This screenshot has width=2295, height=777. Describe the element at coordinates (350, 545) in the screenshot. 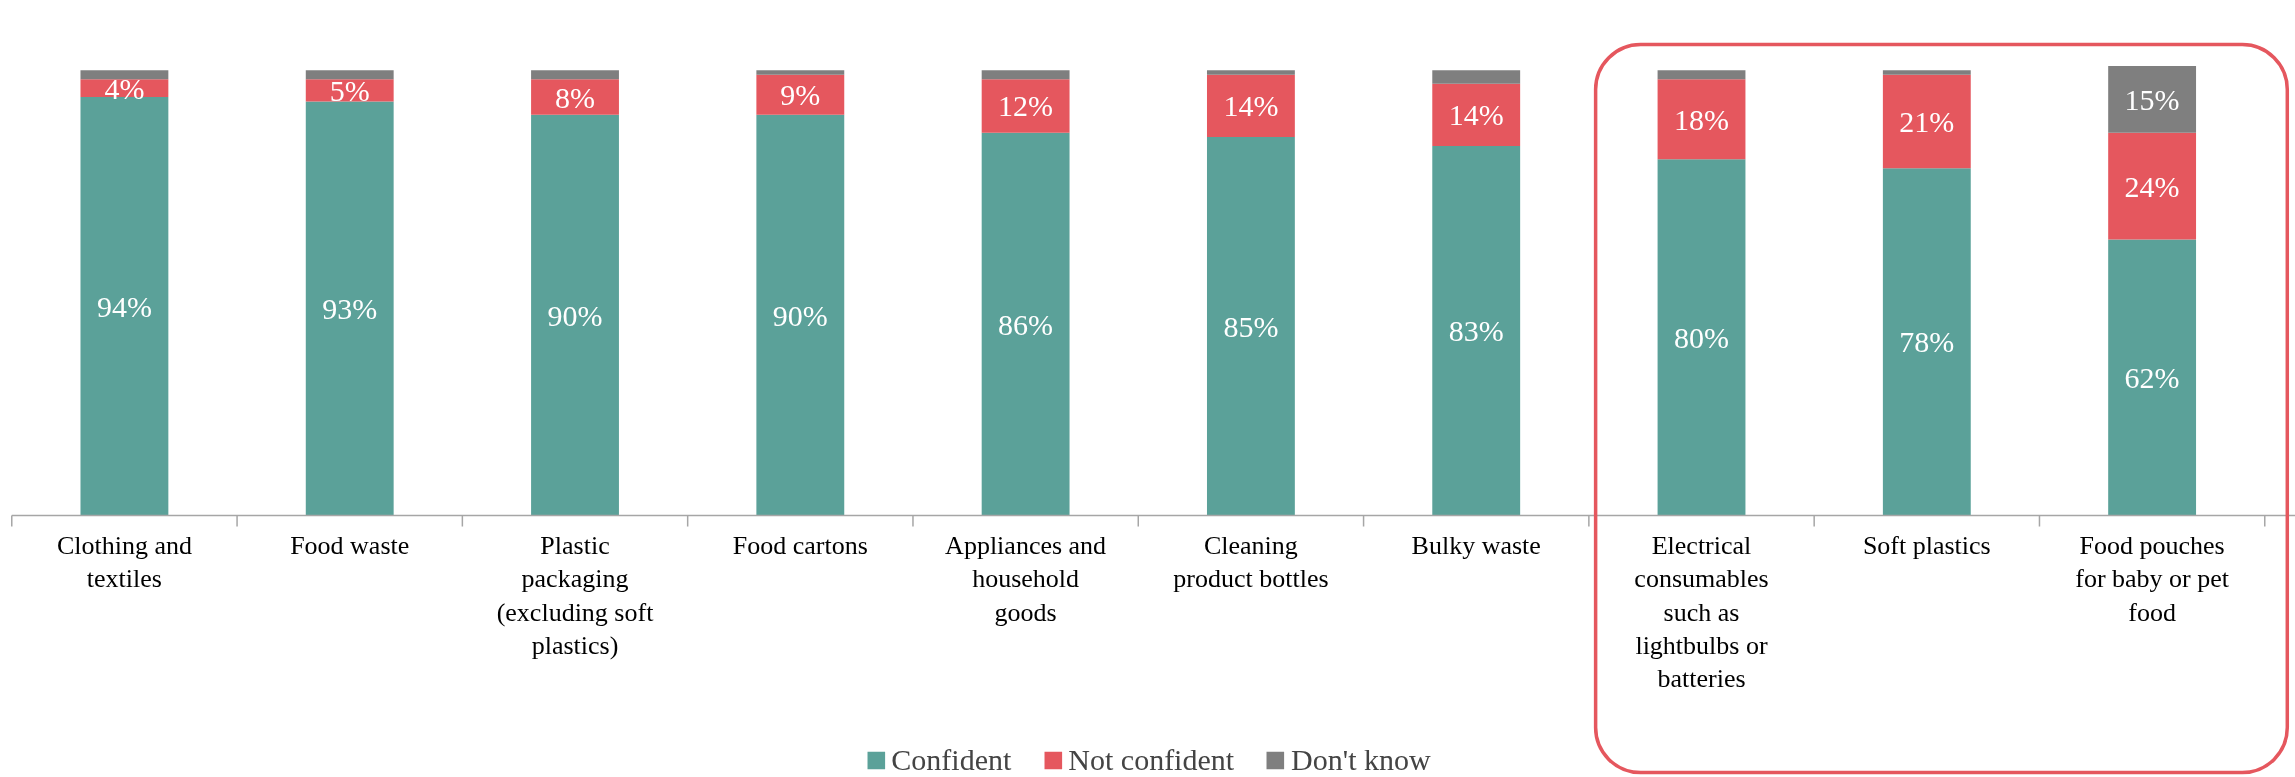

I see `x-tick-label: Food waste` at that location.